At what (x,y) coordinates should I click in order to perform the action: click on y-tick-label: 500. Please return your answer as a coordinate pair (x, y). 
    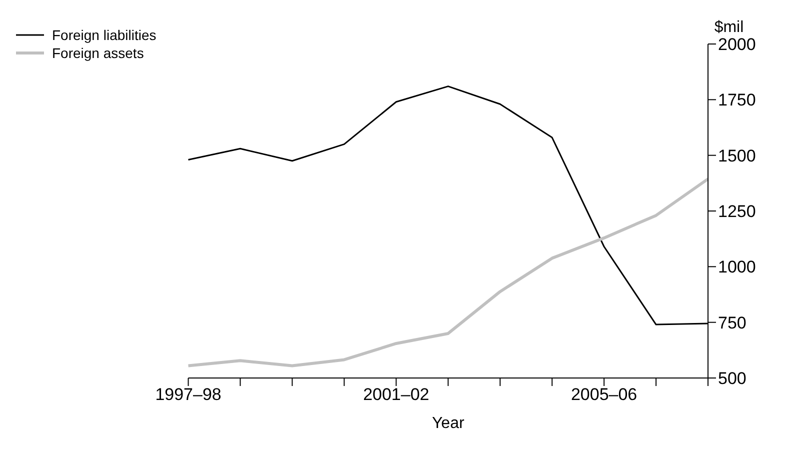
    Looking at the image, I should click on (732, 378).